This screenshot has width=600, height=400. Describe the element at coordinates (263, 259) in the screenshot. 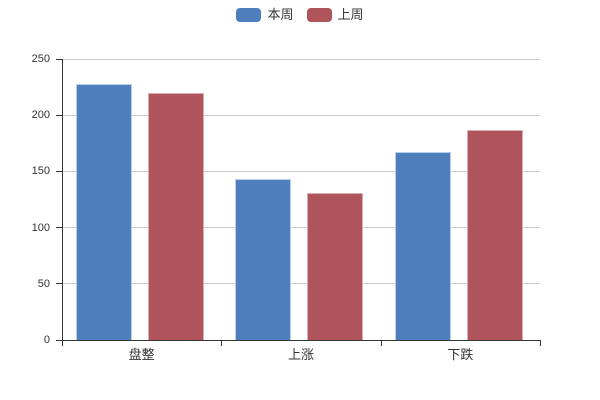

I see `bar-本周-上涨` at that location.